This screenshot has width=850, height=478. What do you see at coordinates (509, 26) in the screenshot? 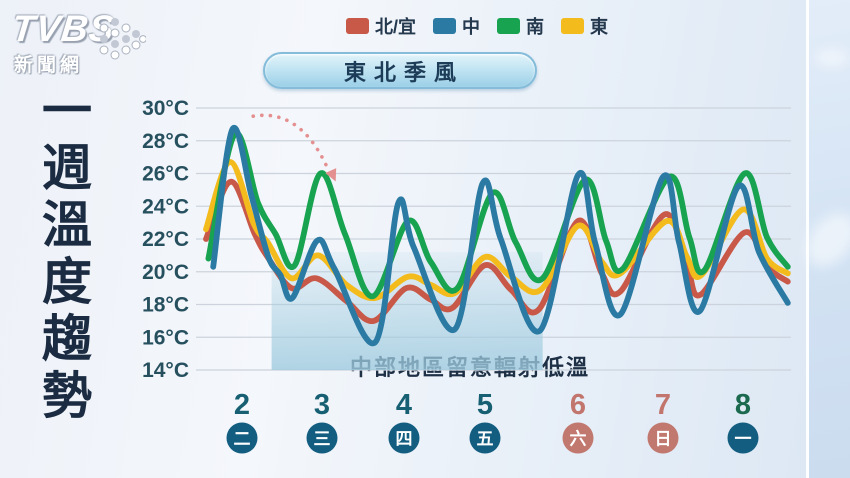
I see `legend-swatch-south` at bounding box center [509, 26].